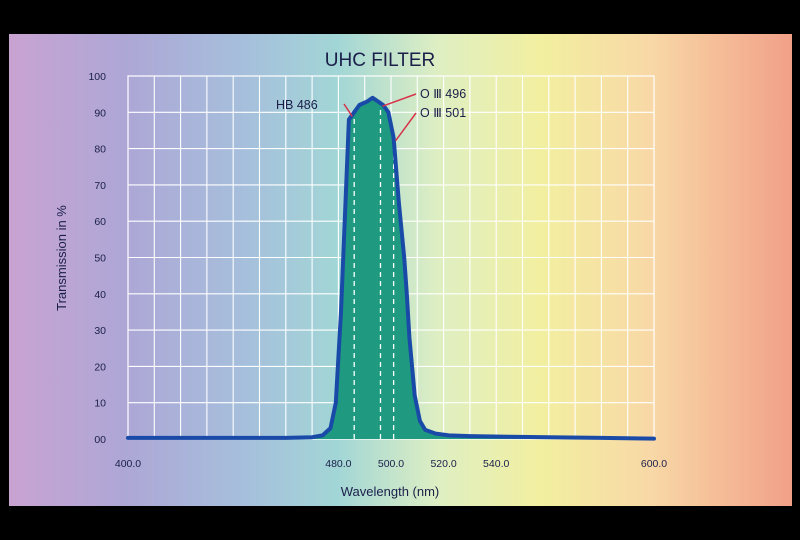 The image size is (800, 540). I want to click on y-tick-label: 90, so click(100, 113).